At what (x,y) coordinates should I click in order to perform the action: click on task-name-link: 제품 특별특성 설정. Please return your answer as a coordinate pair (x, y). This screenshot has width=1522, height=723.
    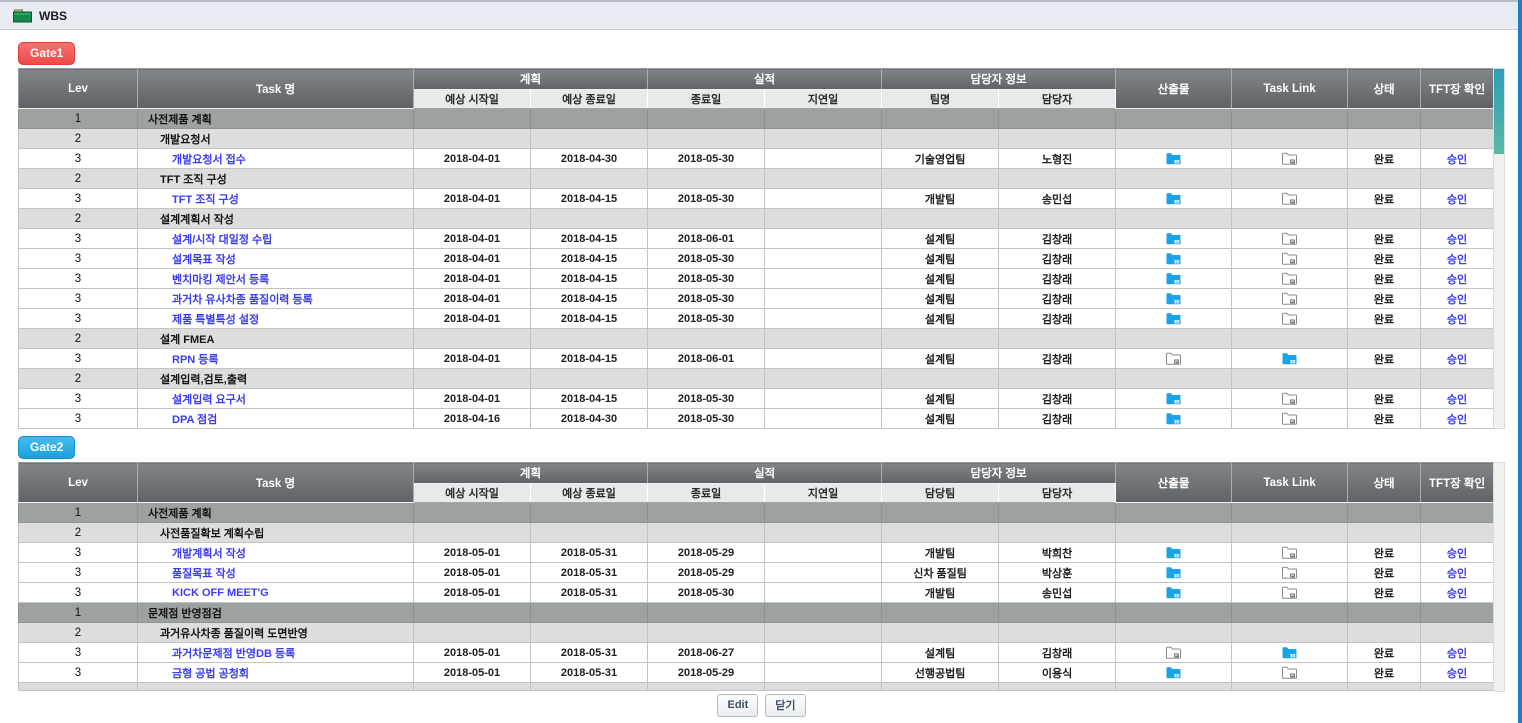
    Looking at the image, I should click on (216, 319).